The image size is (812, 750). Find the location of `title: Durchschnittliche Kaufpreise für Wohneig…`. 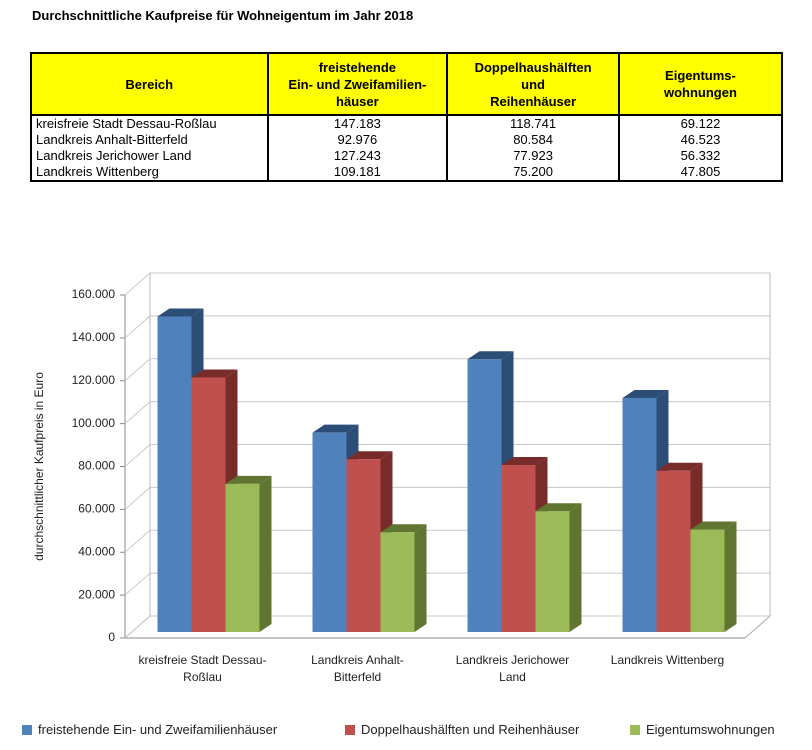

title: Durchschnittliche Kaufpreise für Wohneig… is located at coordinates (223, 15).